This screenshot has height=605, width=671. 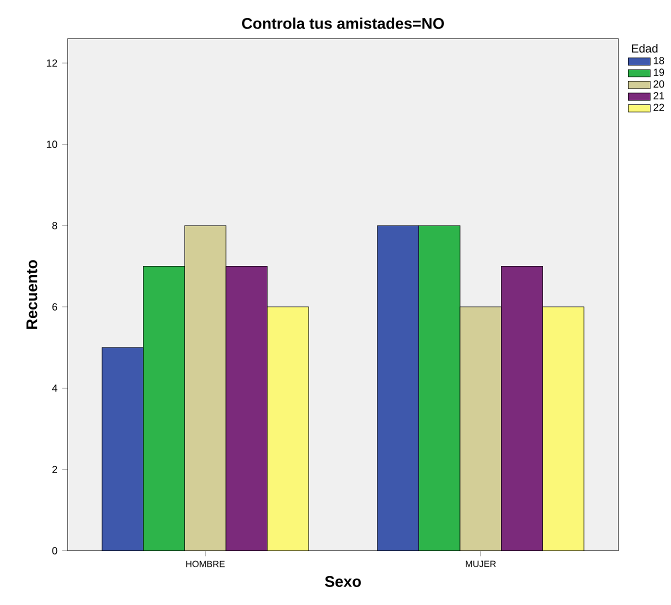 I want to click on legend-label: 19, so click(x=659, y=72).